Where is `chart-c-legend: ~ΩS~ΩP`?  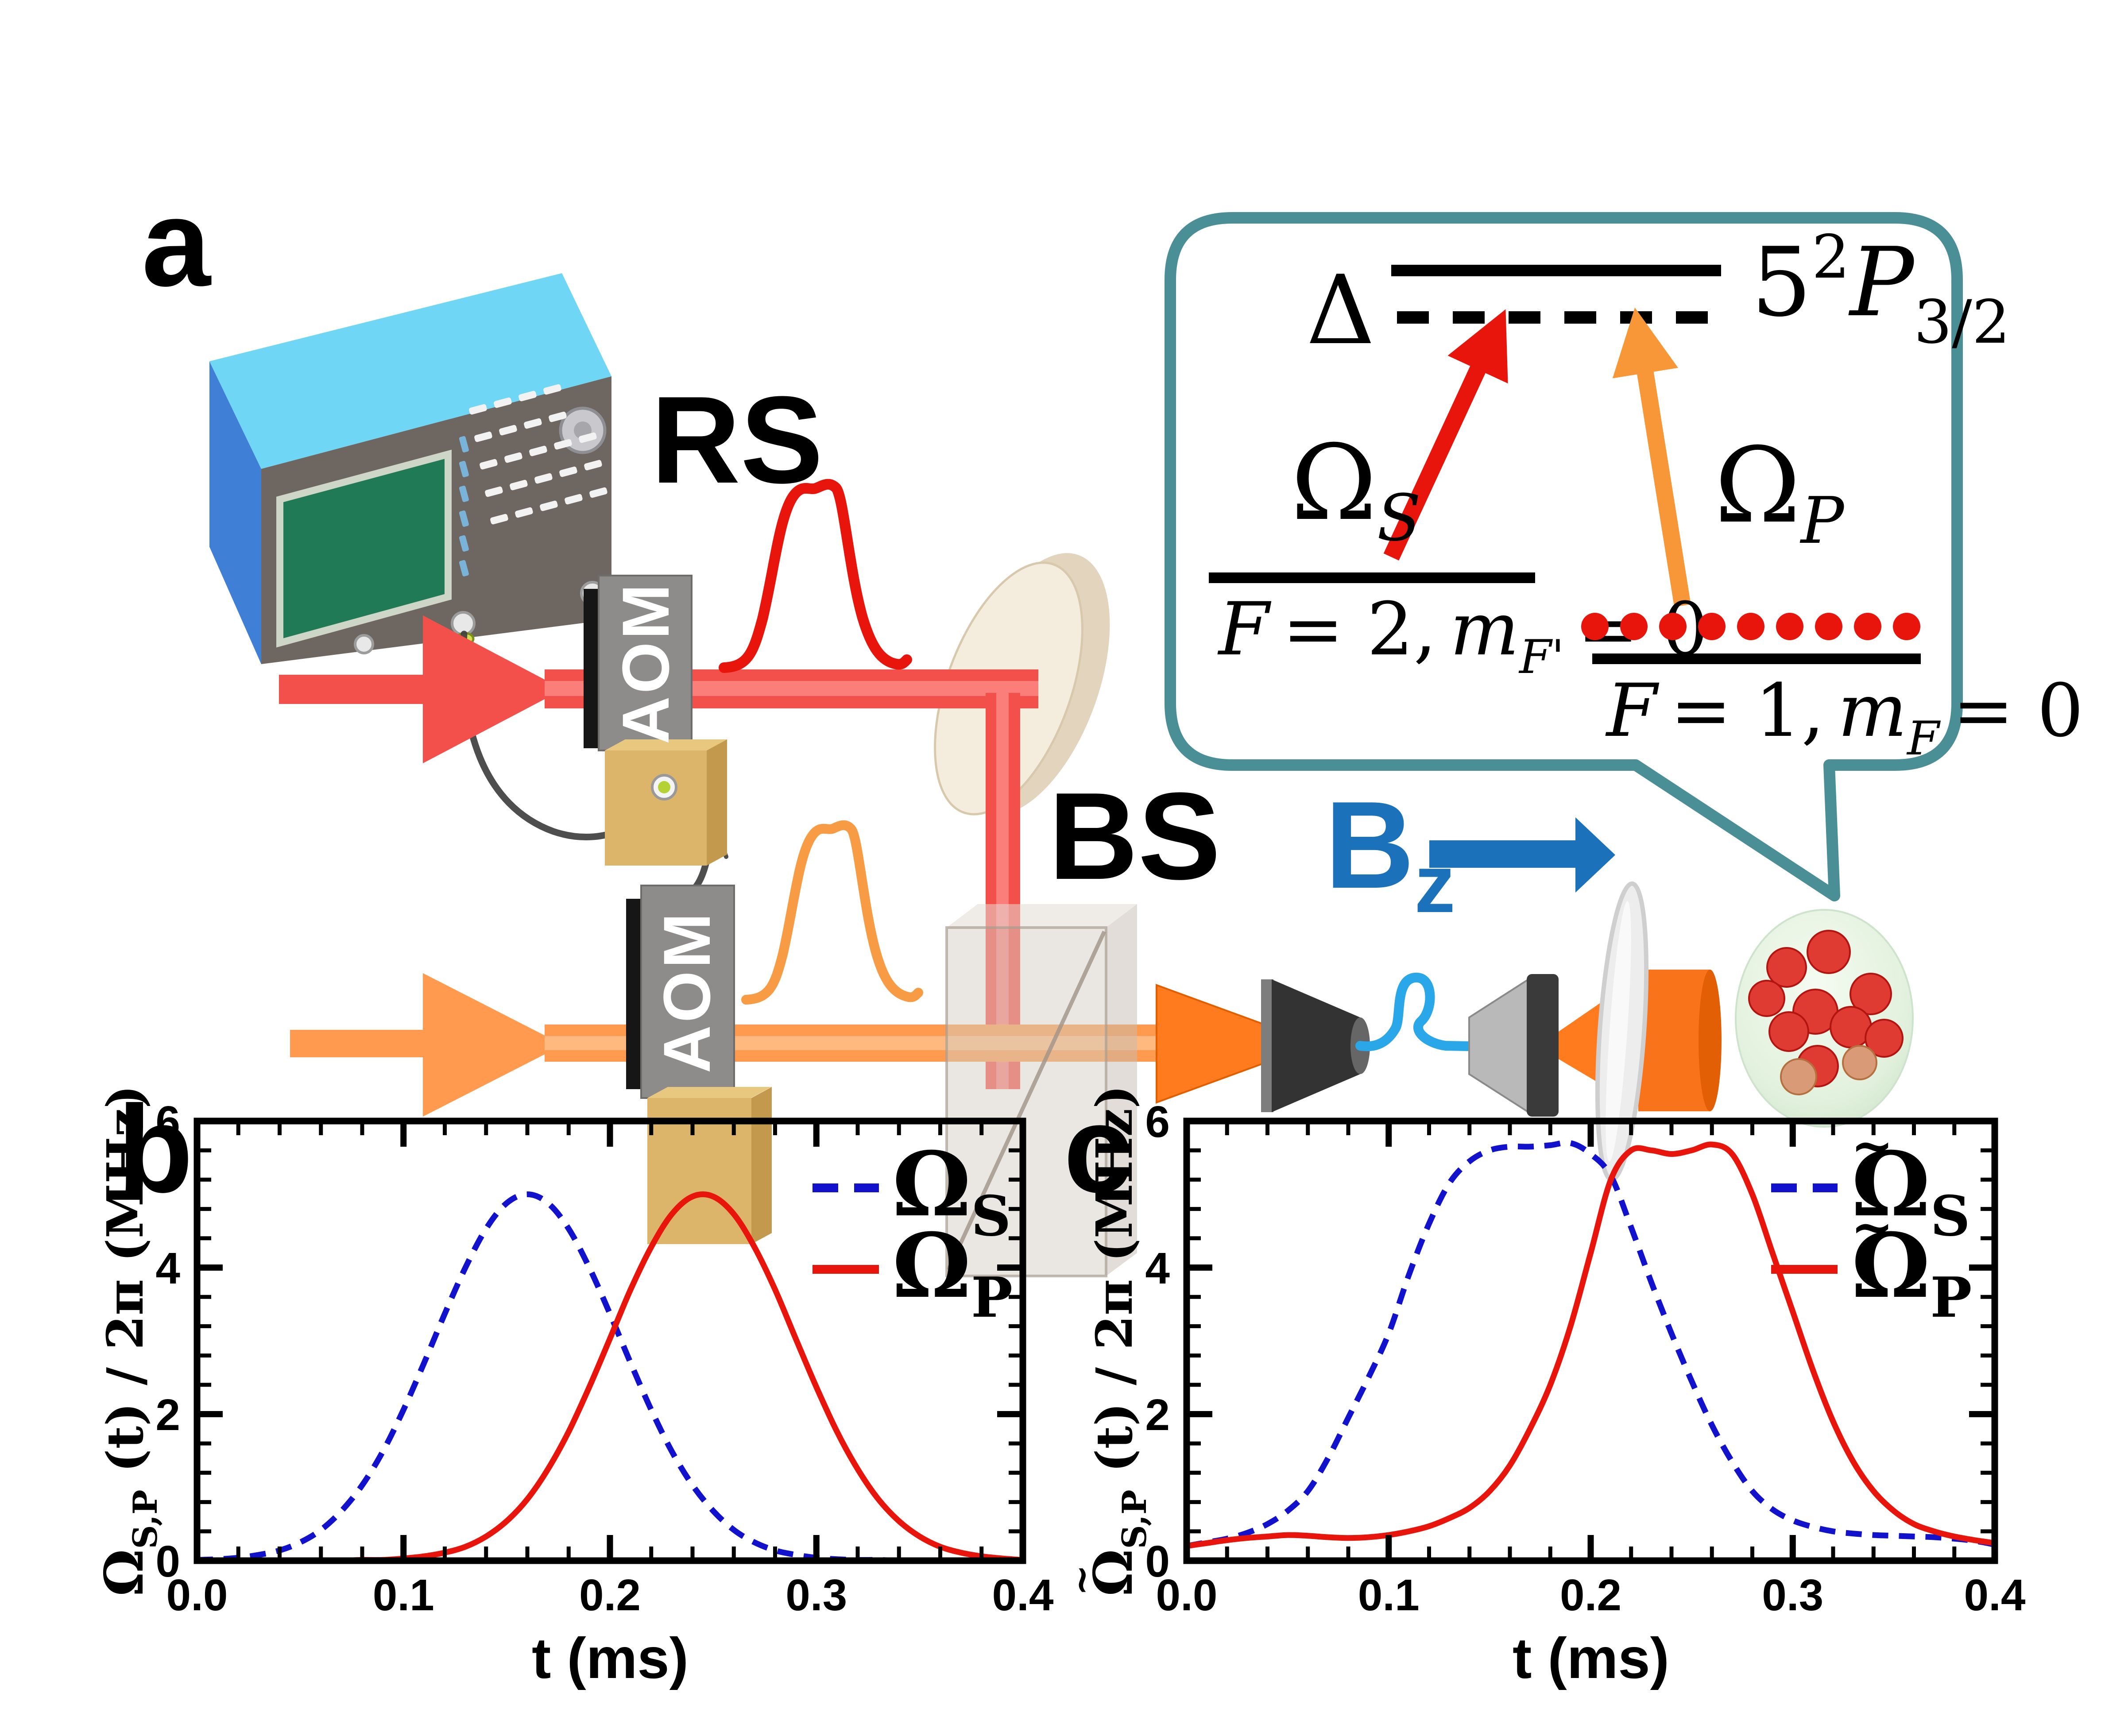
chart-c-legend: ~ΩS~ΩP is located at coordinates (1872, 1223).